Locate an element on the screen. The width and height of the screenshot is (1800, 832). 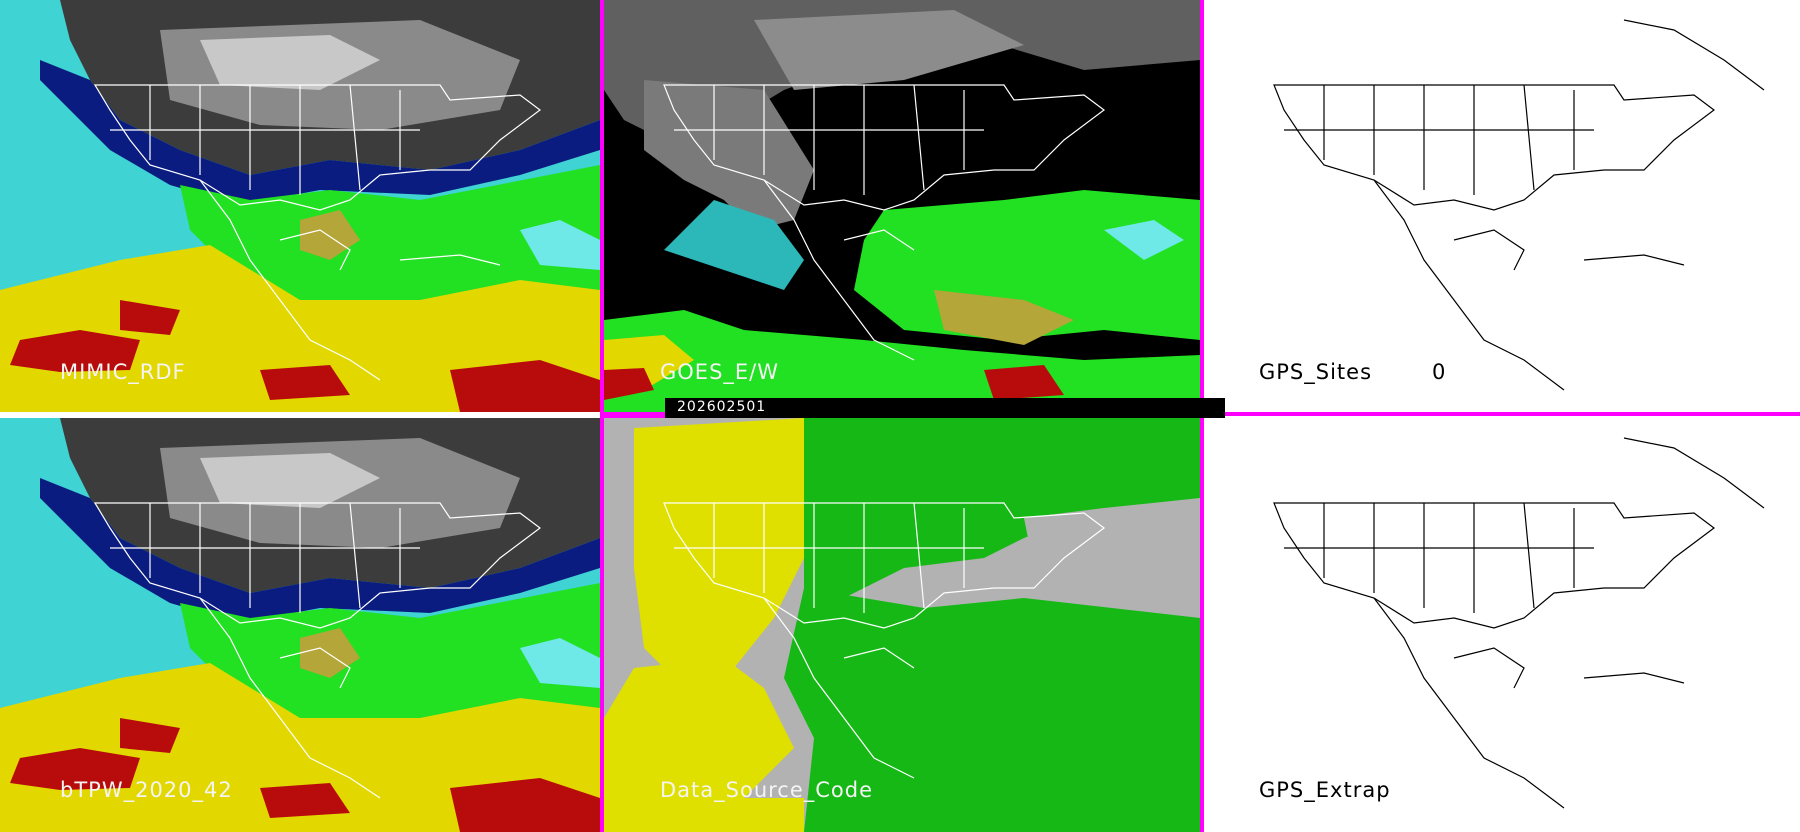
gps-extrap-map is located at coordinates (1519, 623).